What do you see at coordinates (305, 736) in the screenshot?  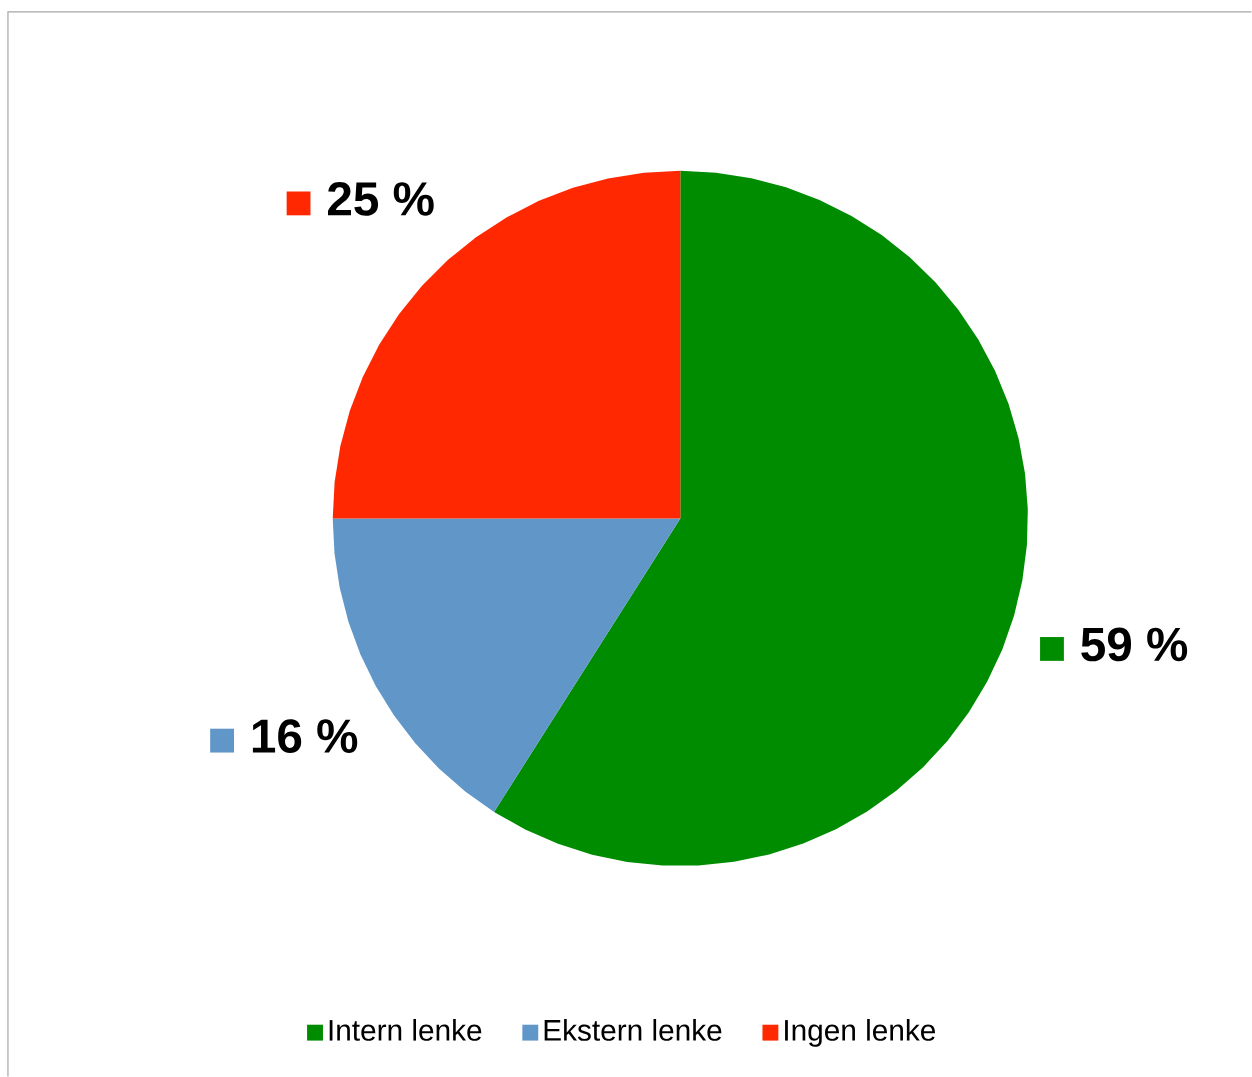 I see `data-label: 16 %` at bounding box center [305, 736].